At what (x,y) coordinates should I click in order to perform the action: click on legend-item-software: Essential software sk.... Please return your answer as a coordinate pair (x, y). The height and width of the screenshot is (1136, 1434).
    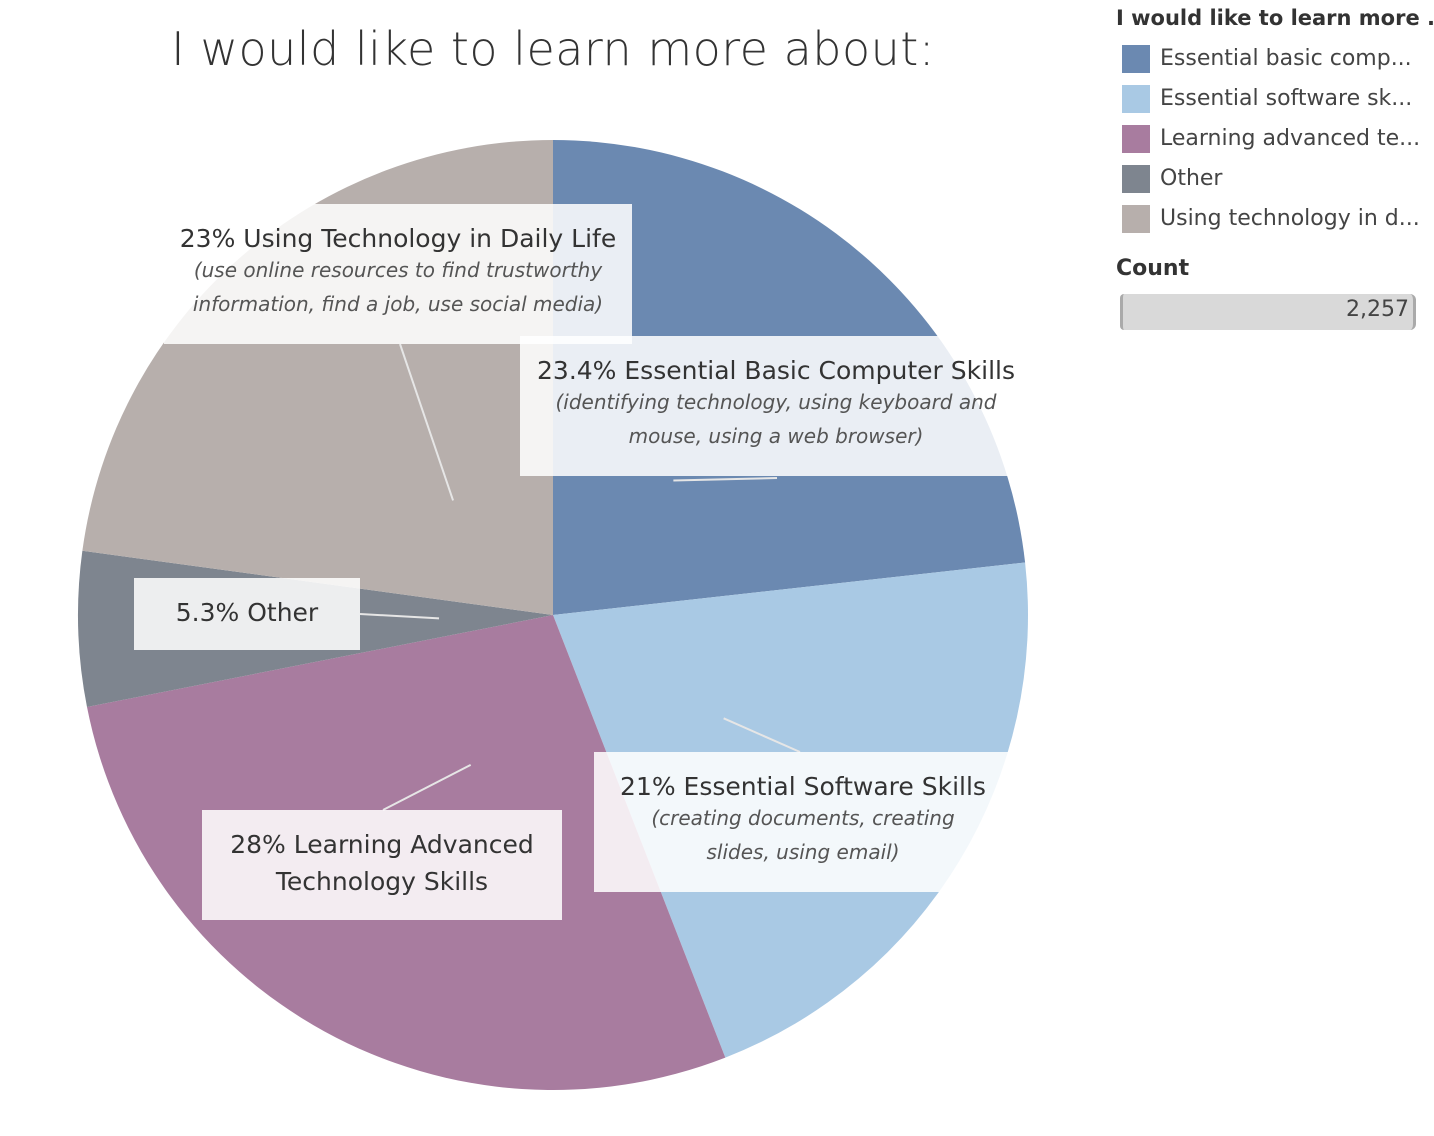
    Looking at the image, I should click on (1278, 100).